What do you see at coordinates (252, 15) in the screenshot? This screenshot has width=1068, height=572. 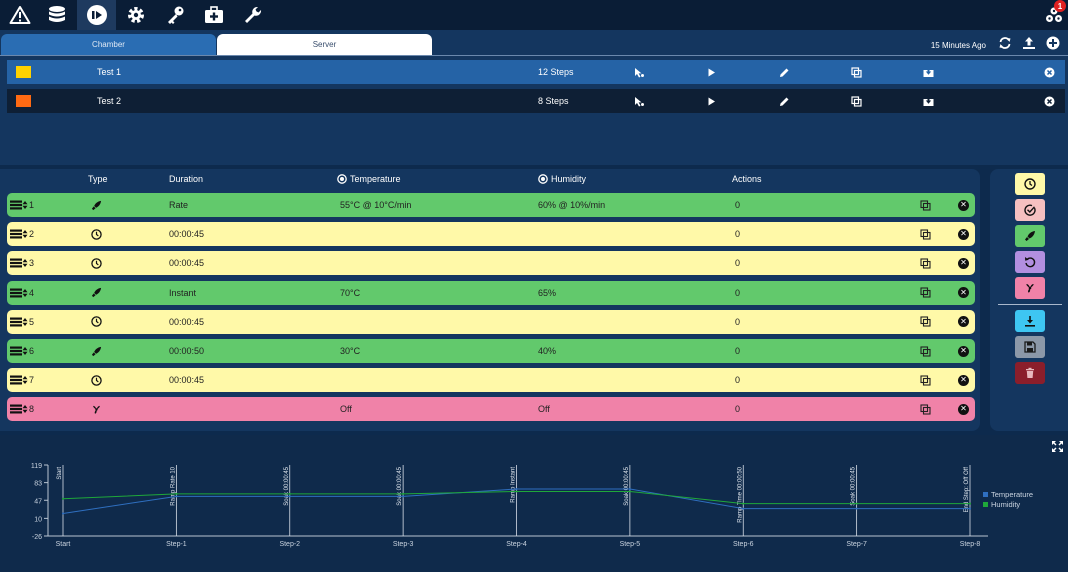 I see `wrench-icon` at bounding box center [252, 15].